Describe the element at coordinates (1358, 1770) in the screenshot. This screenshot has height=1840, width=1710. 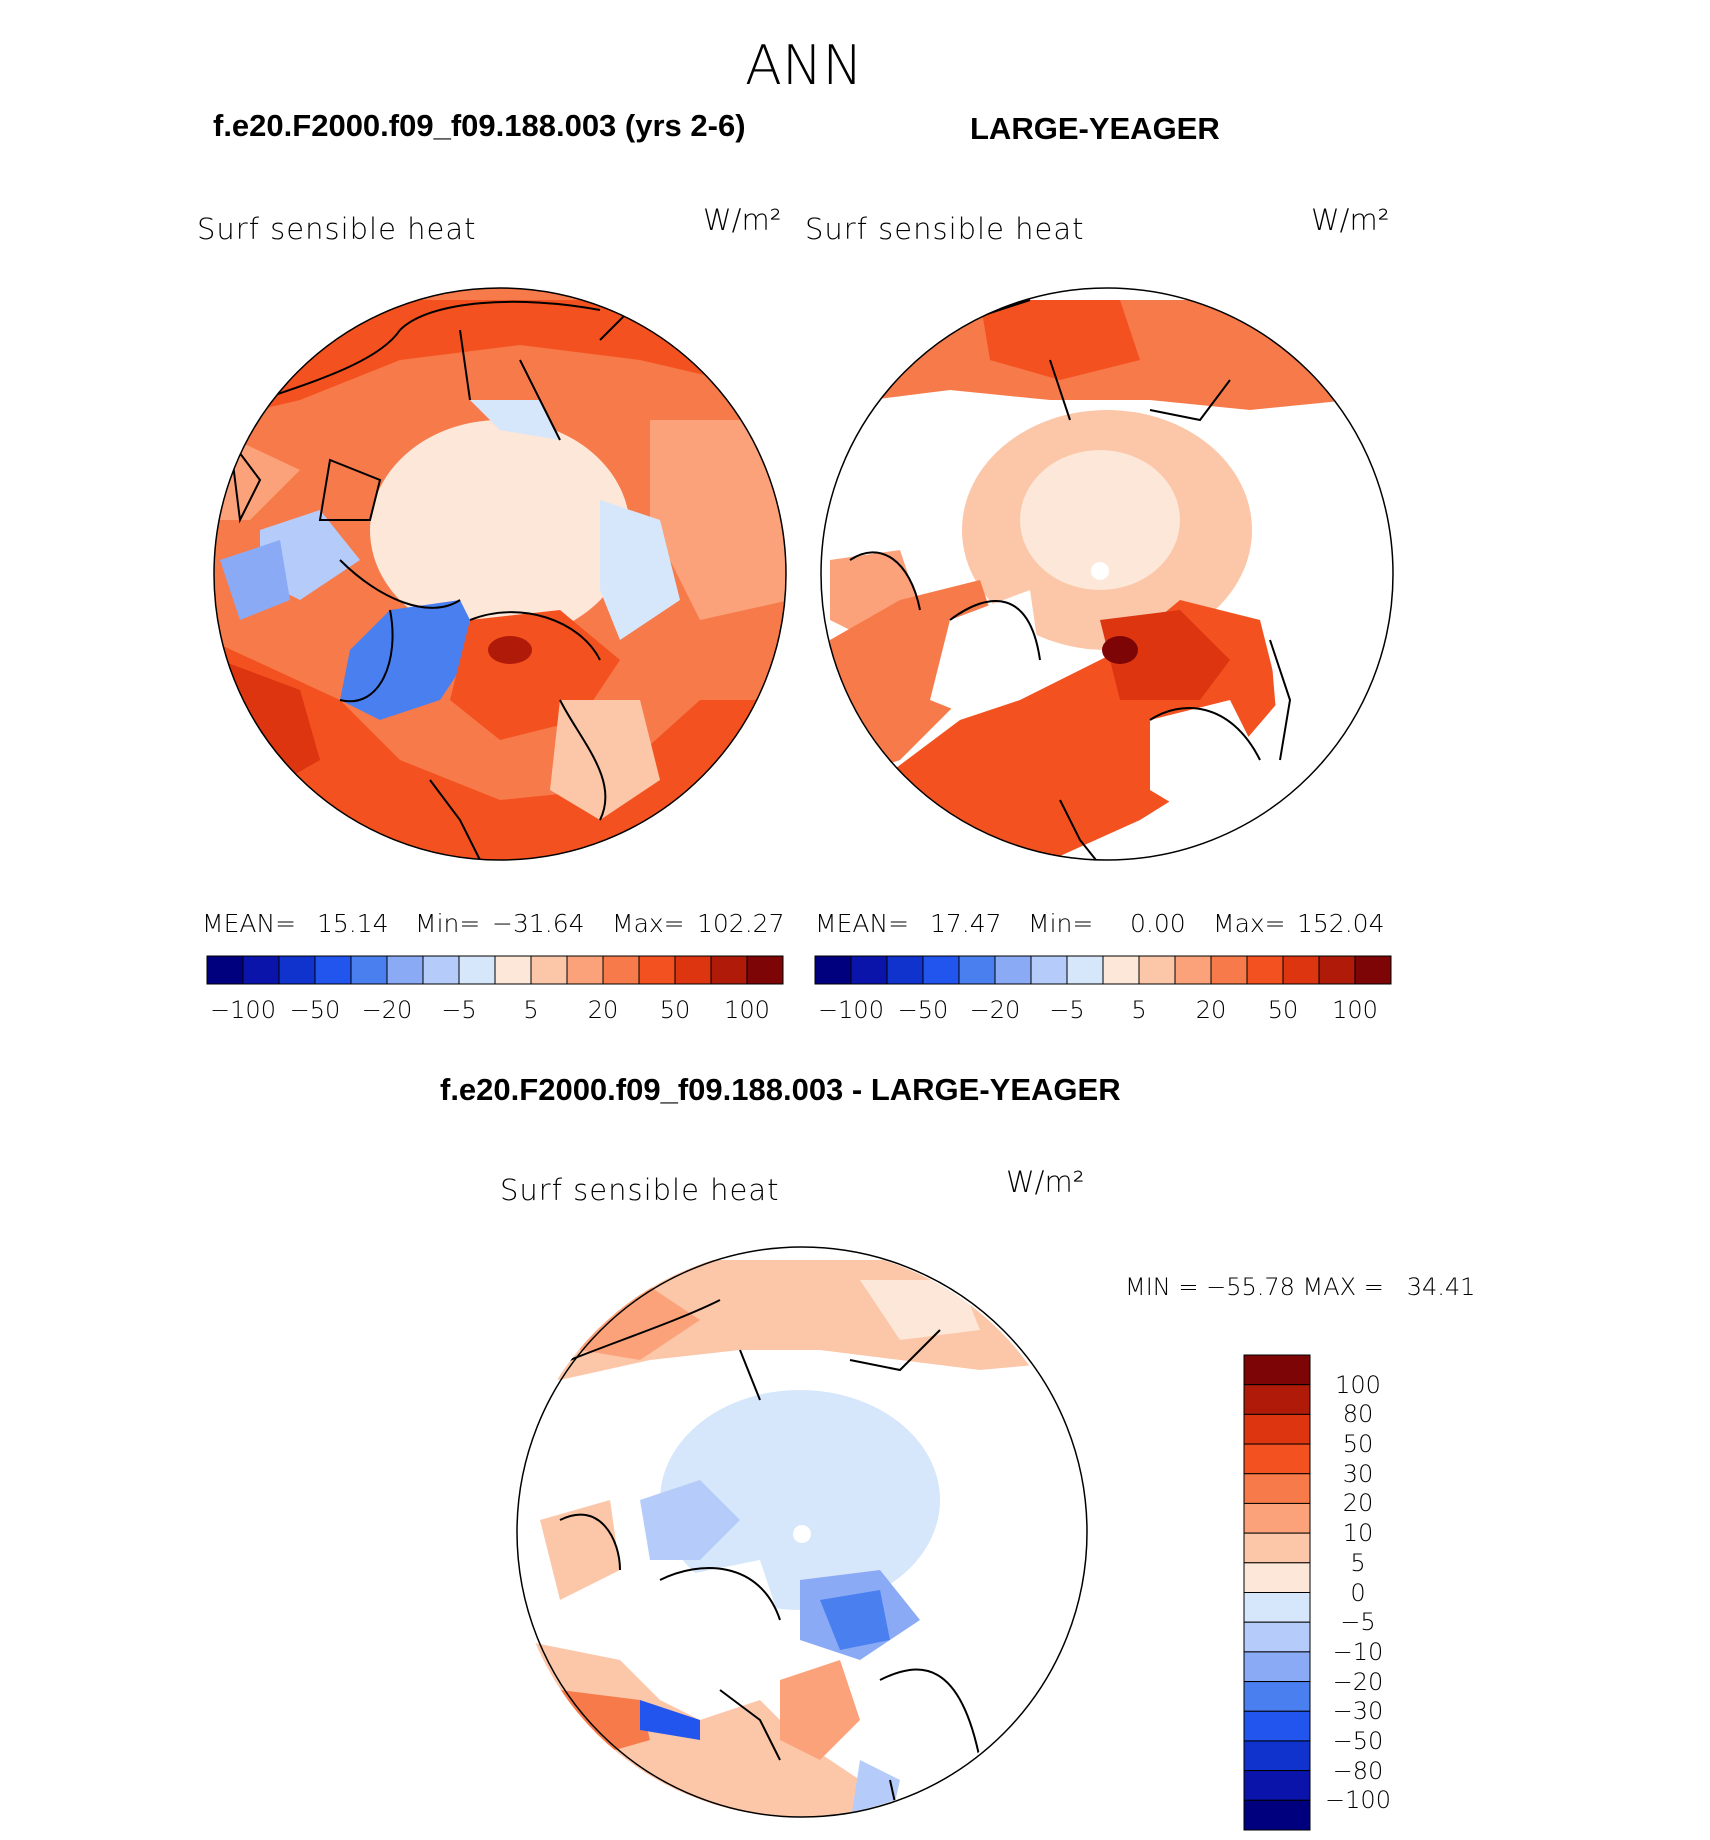
I see `colorbar-diff-tick: −80` at that location.